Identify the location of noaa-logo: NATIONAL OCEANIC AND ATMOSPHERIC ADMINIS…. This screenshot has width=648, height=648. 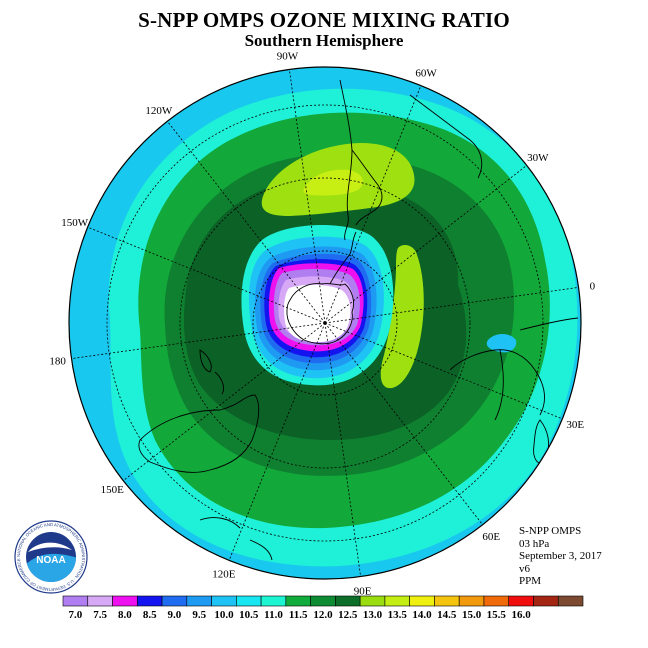
(51, 557).